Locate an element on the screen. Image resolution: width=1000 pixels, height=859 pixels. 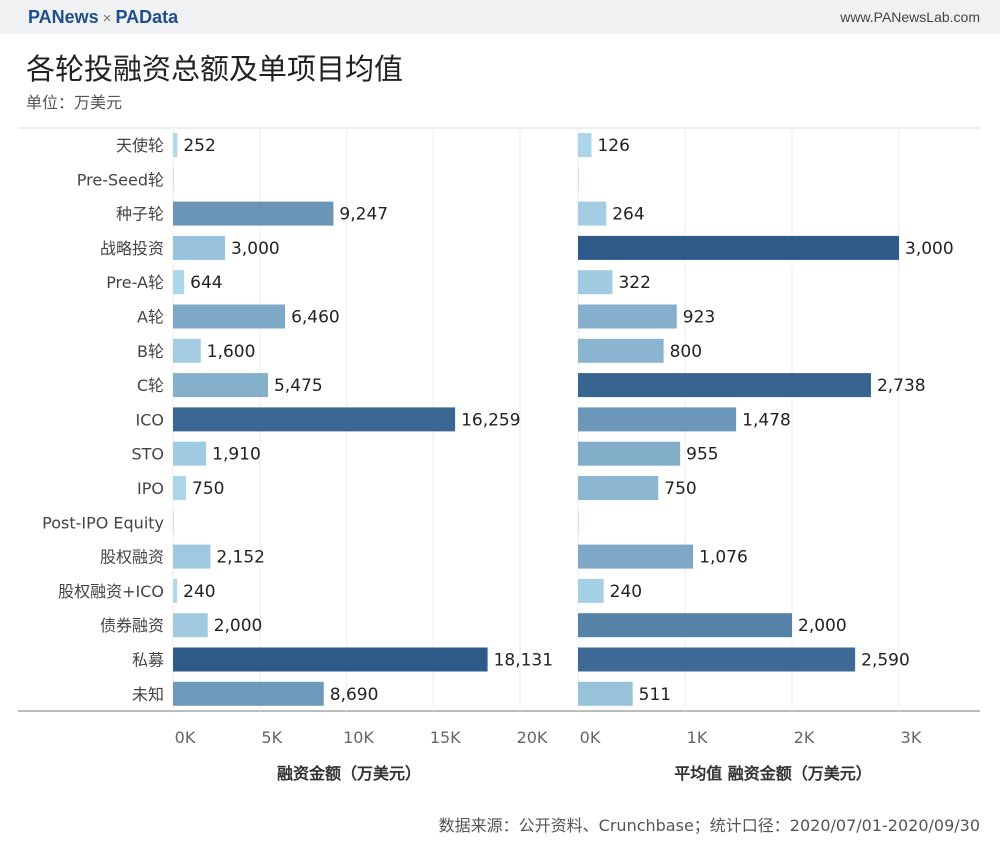
category-label: C轮 is located at coordinates (150, 385).